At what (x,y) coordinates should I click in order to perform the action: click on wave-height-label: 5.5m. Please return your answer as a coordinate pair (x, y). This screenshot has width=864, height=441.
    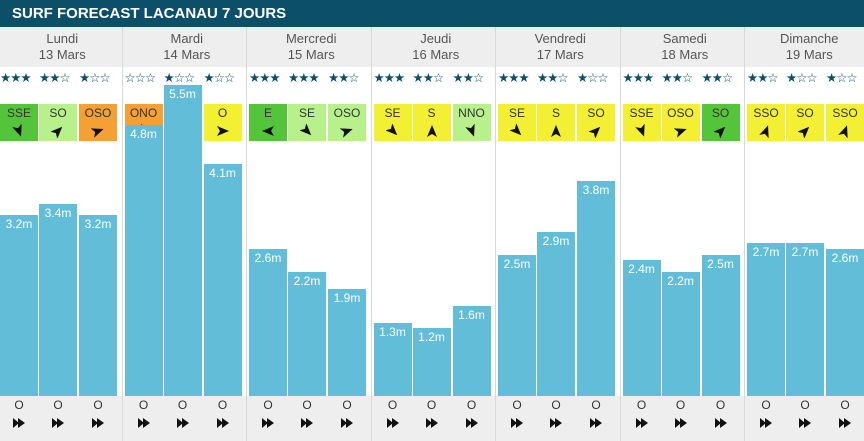
    Looking at the image, I should click on (182, 94).